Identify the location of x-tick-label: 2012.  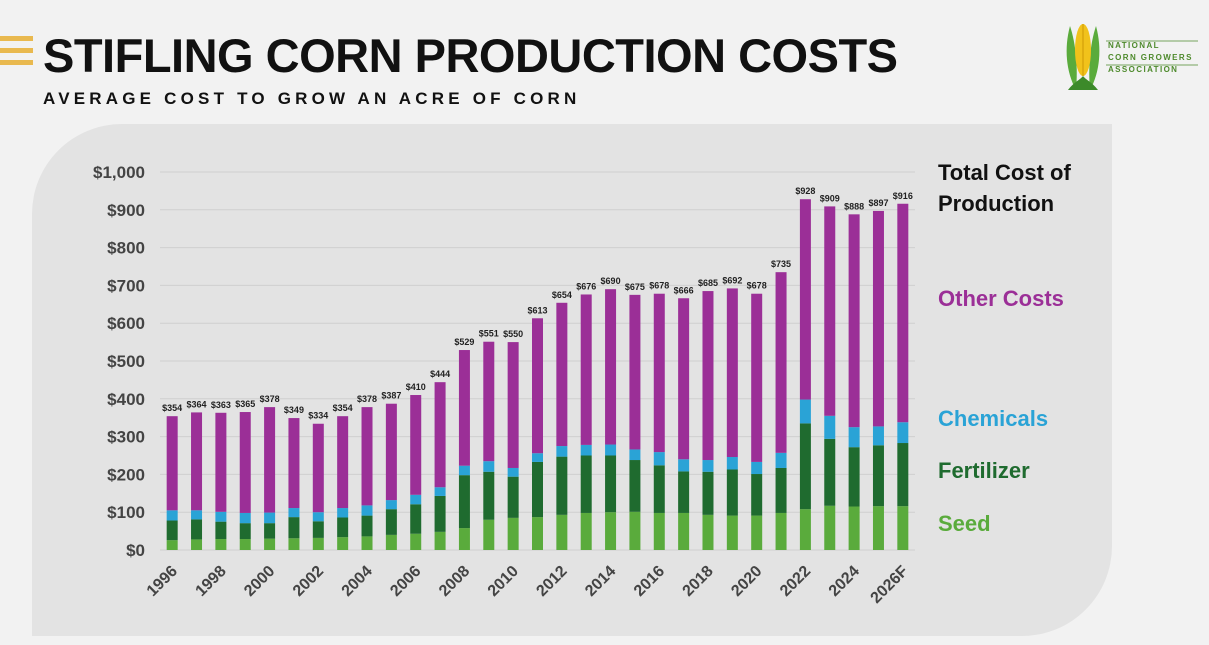
(551, 581).